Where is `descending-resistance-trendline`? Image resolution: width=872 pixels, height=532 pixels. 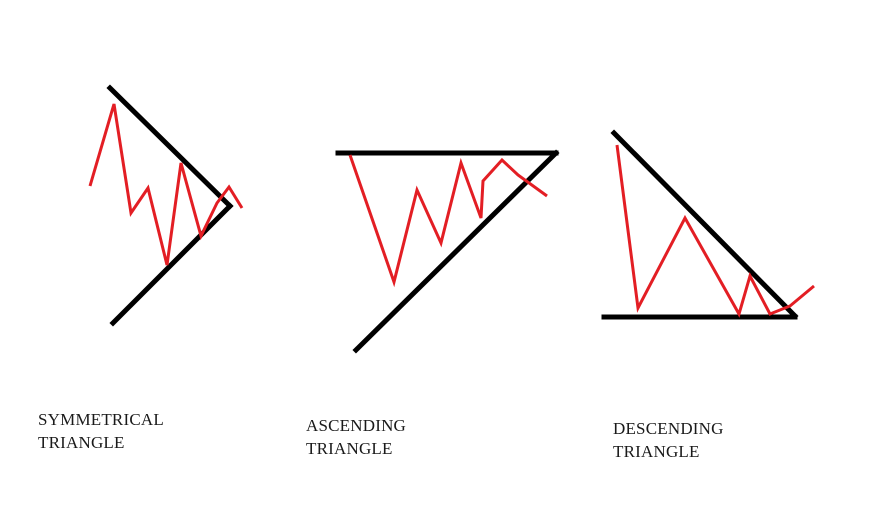
descending-resistance-trendline is located at coordinates (704, 224).